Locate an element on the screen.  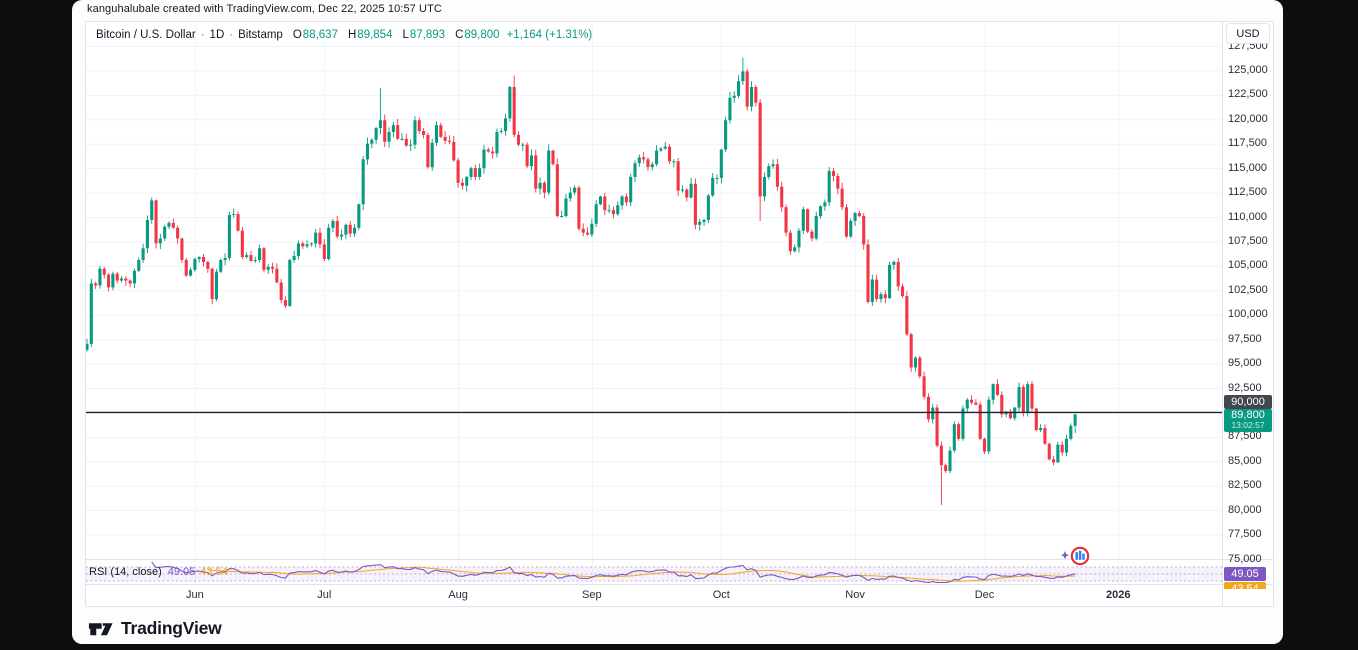
price-tick-label: 85,000 is located at coordinates (1245, 460).